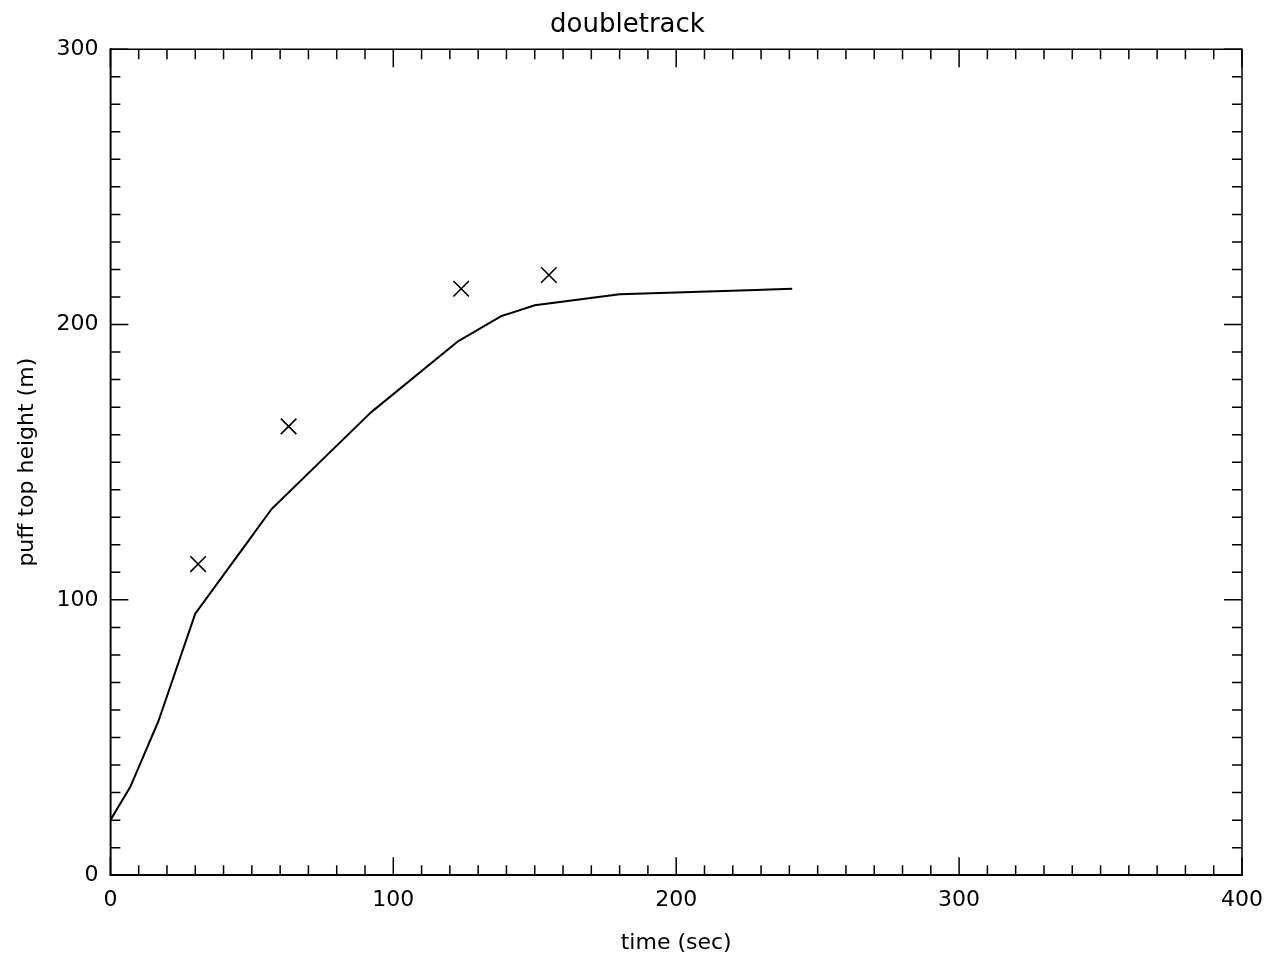 This screenshot has width=1275, height=970. What do you see at coordinates (627, 23) in the screenshot?
I see `chart-title: doubletrack` at bounding box center [627, 23].